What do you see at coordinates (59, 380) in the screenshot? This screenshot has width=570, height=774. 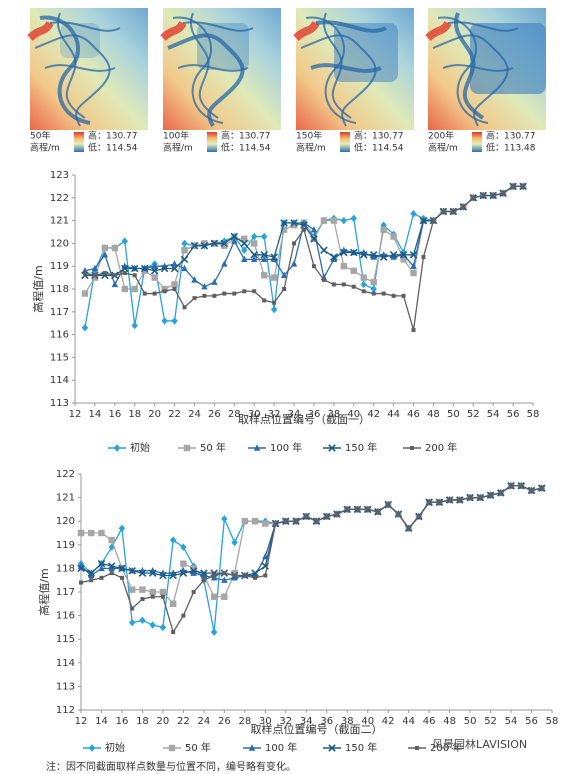 I see `y-tick-label: 114` at bounding box center [59, 380].